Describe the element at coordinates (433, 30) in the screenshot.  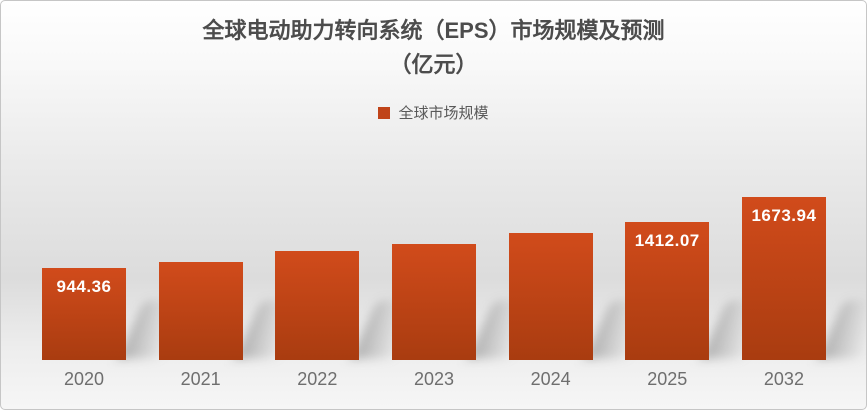
I see `chart-title-line1: 全球电动助力转向系统（EPS）市场规模及预测` at that location.